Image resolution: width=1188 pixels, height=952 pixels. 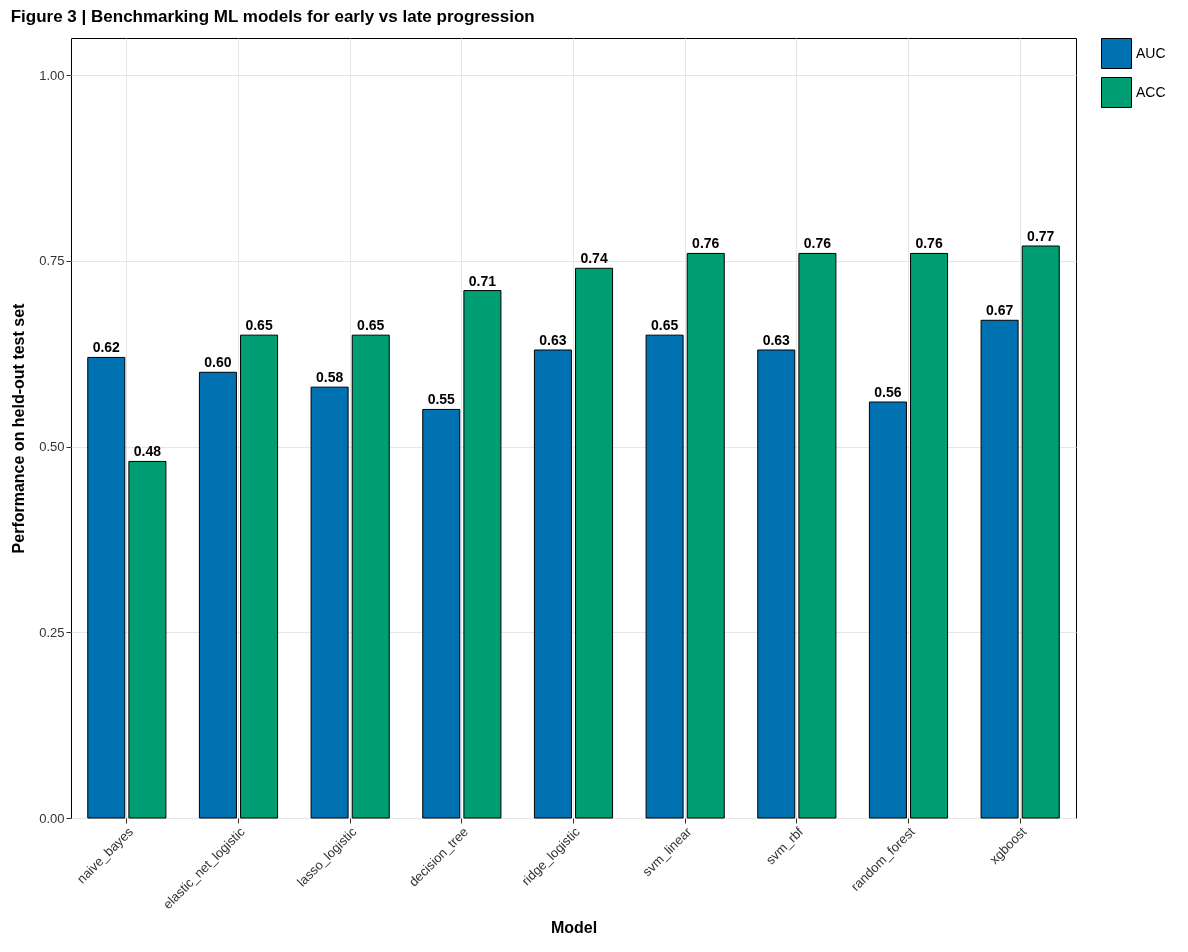 What do you see at coordinates (52, 261) in the screenshot?
I see `y-tick-label: 0.75` at bounding box center [52, 261].